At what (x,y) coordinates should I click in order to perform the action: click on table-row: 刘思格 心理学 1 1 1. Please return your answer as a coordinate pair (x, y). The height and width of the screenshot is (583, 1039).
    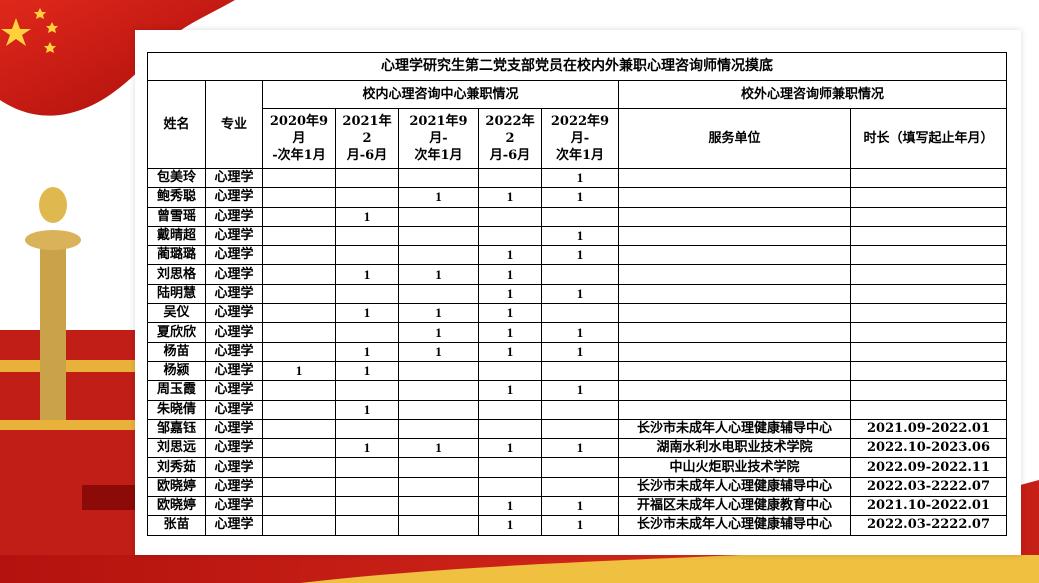
    Looking at the image, I should click on (577, 274).